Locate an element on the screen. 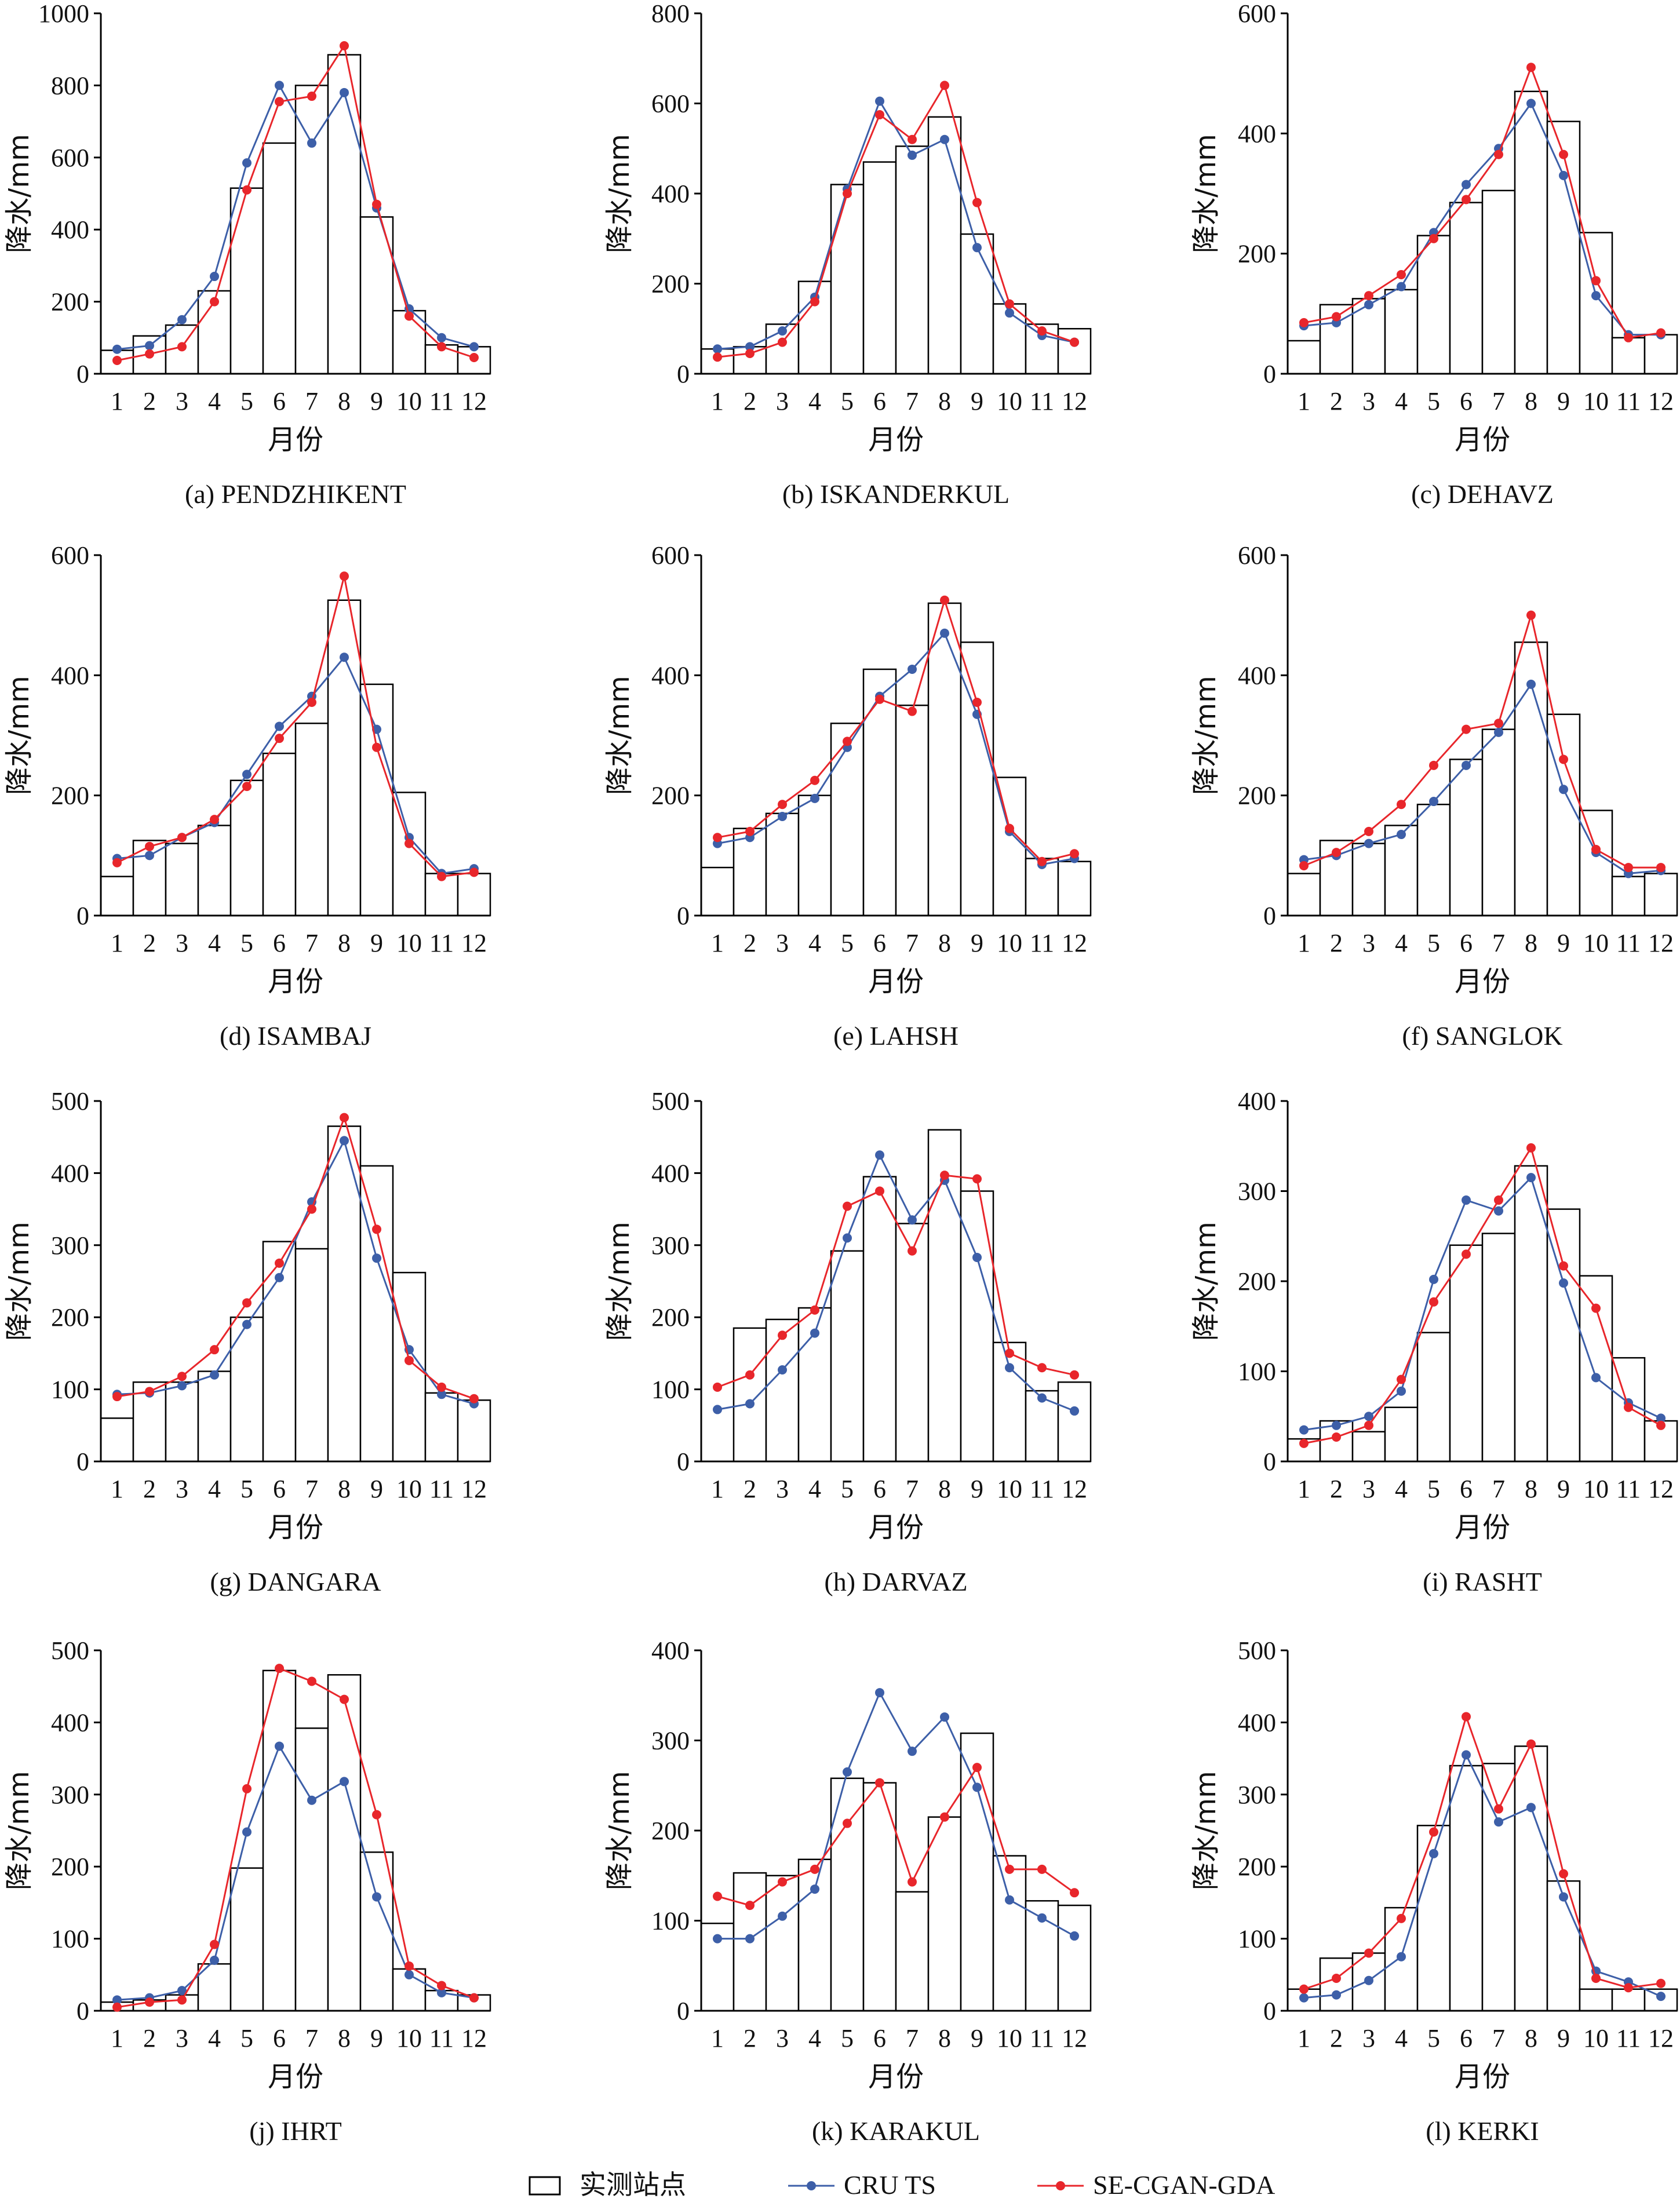  y-tick-label: 400 is located at coordinates (70, 230).